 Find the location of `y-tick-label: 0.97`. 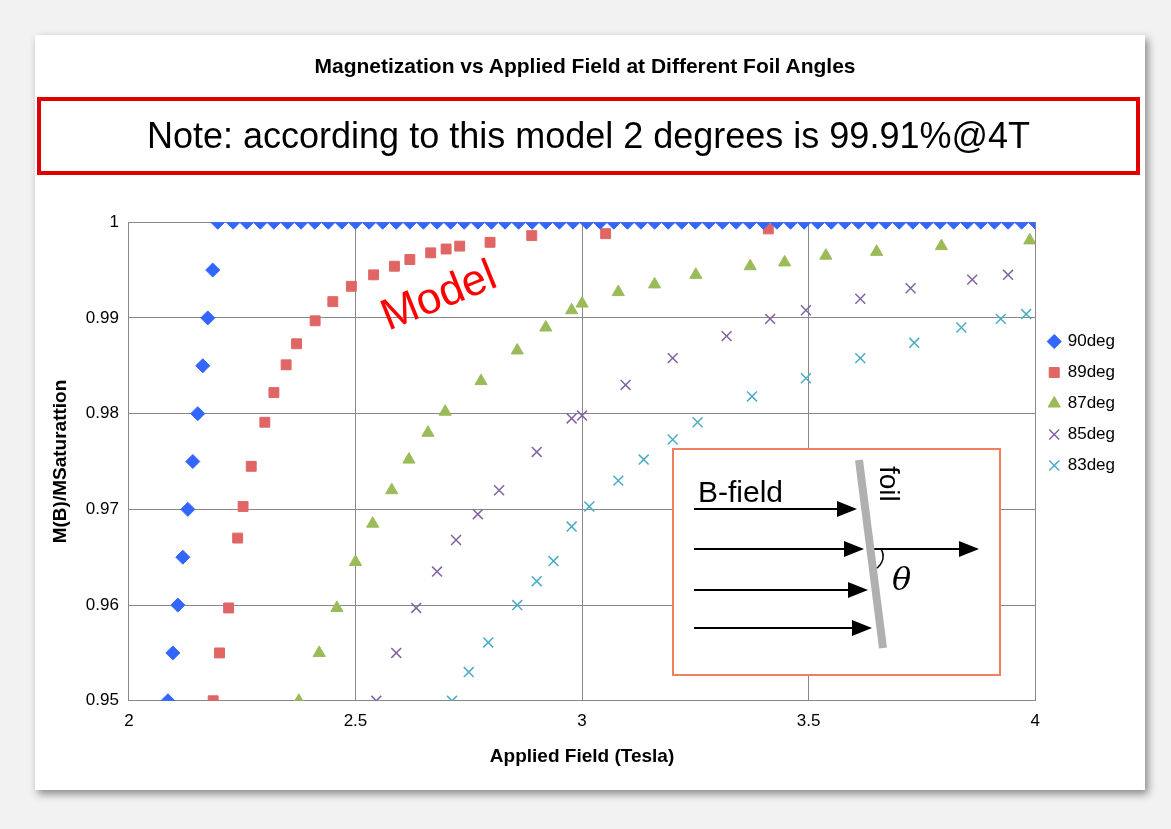

y-tick-label: 0.97 is located at coordinates (102, 509).